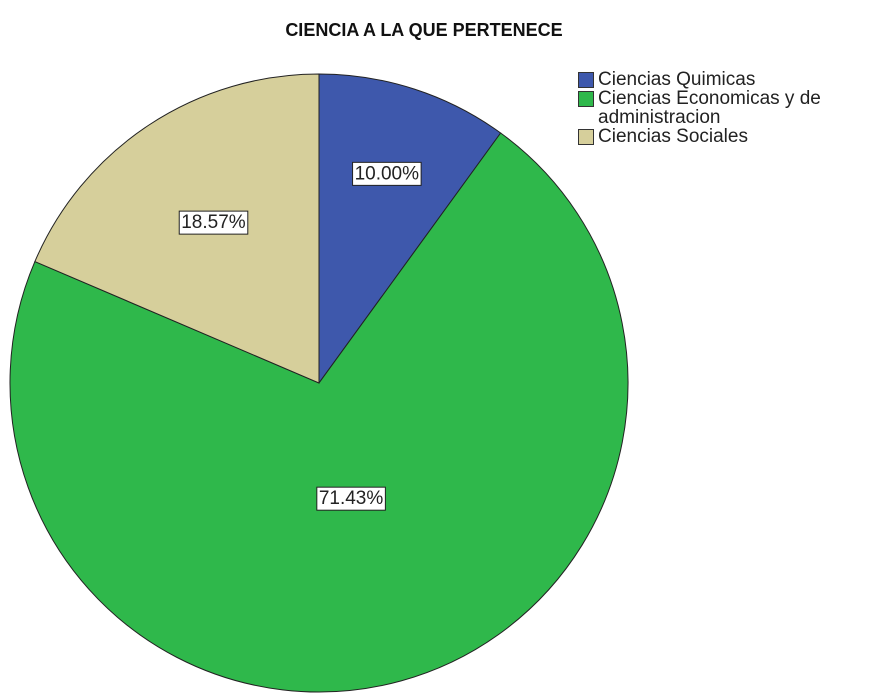 This screenshot has width=878, height=693. Describe the element at coordinates (709, 108) in the screenshot. I see `legend-label: Ciencias Economicas y de administracion` at that location.